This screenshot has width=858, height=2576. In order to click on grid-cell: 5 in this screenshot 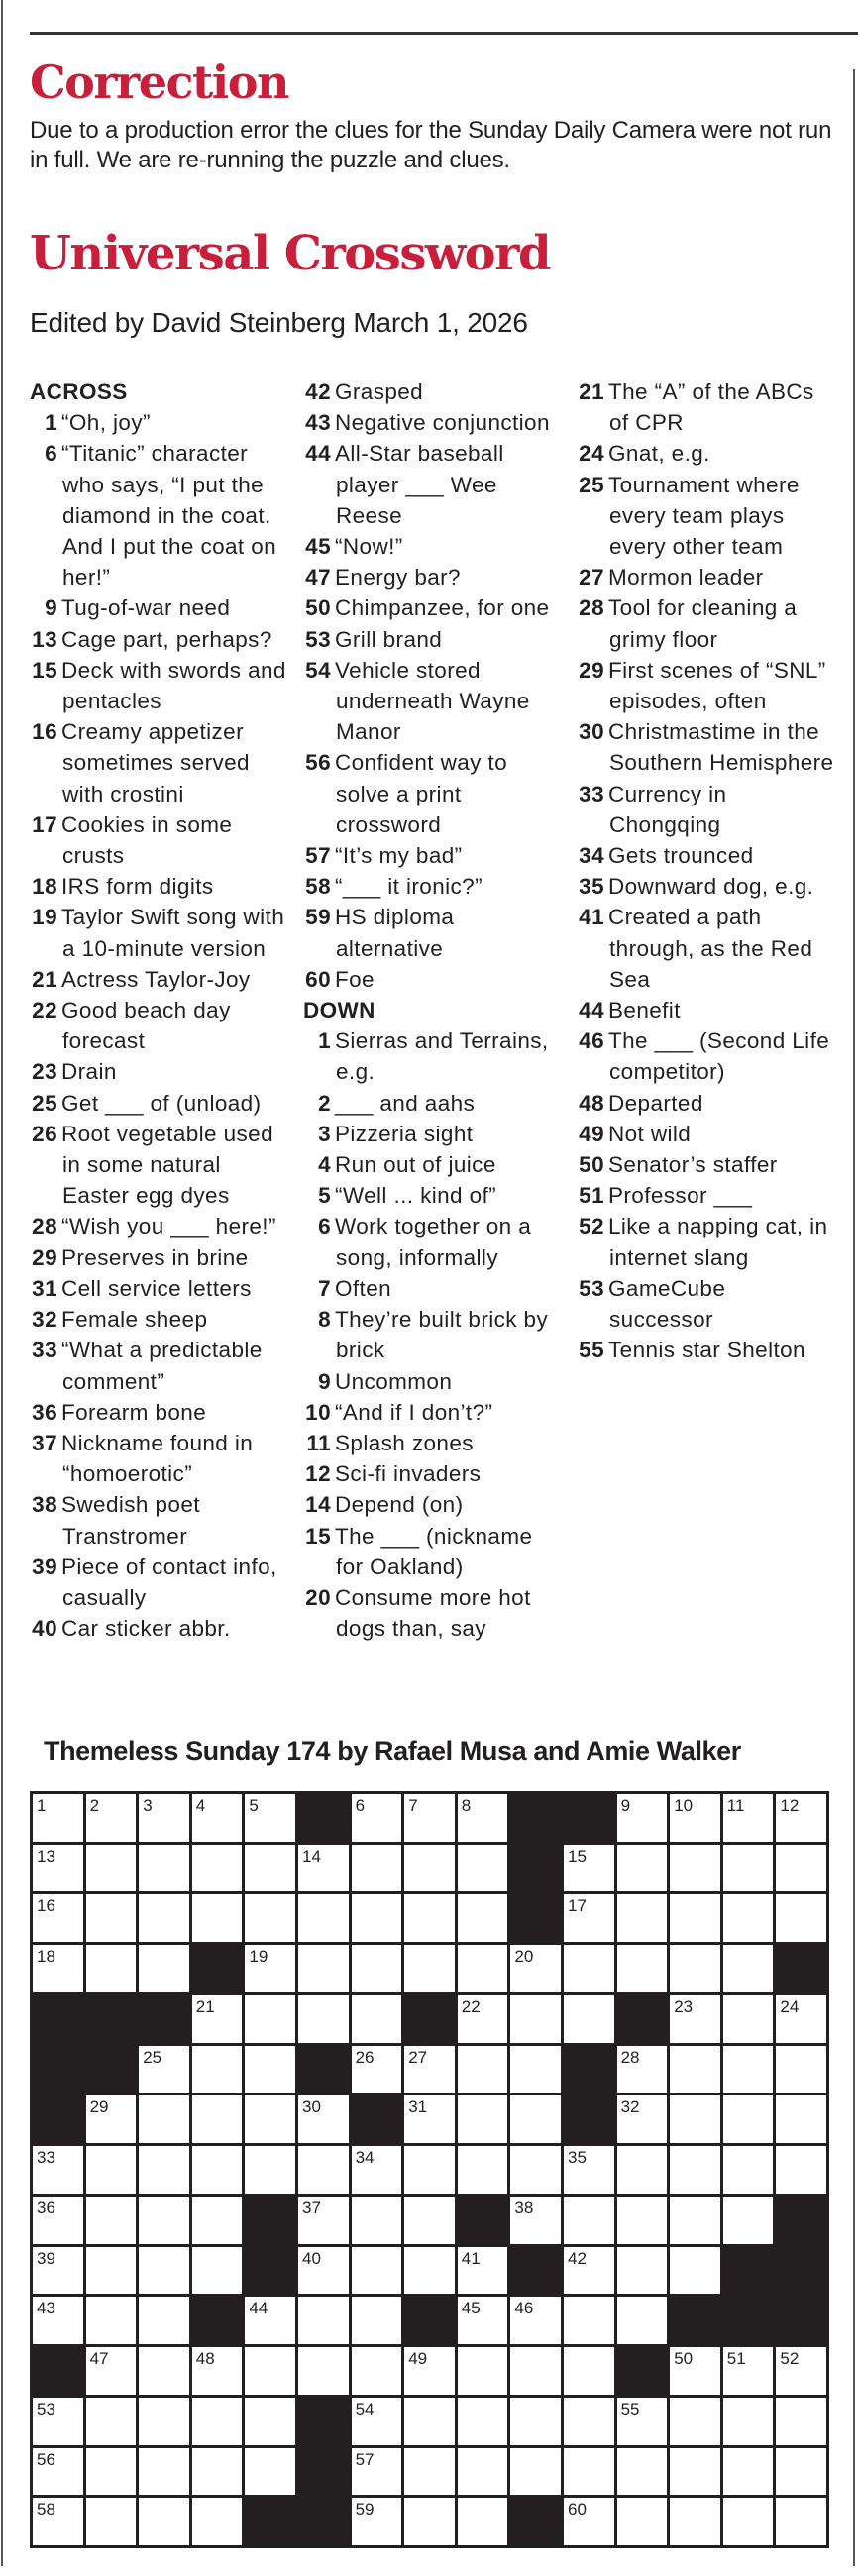, I will do `click(270, 1818)`.